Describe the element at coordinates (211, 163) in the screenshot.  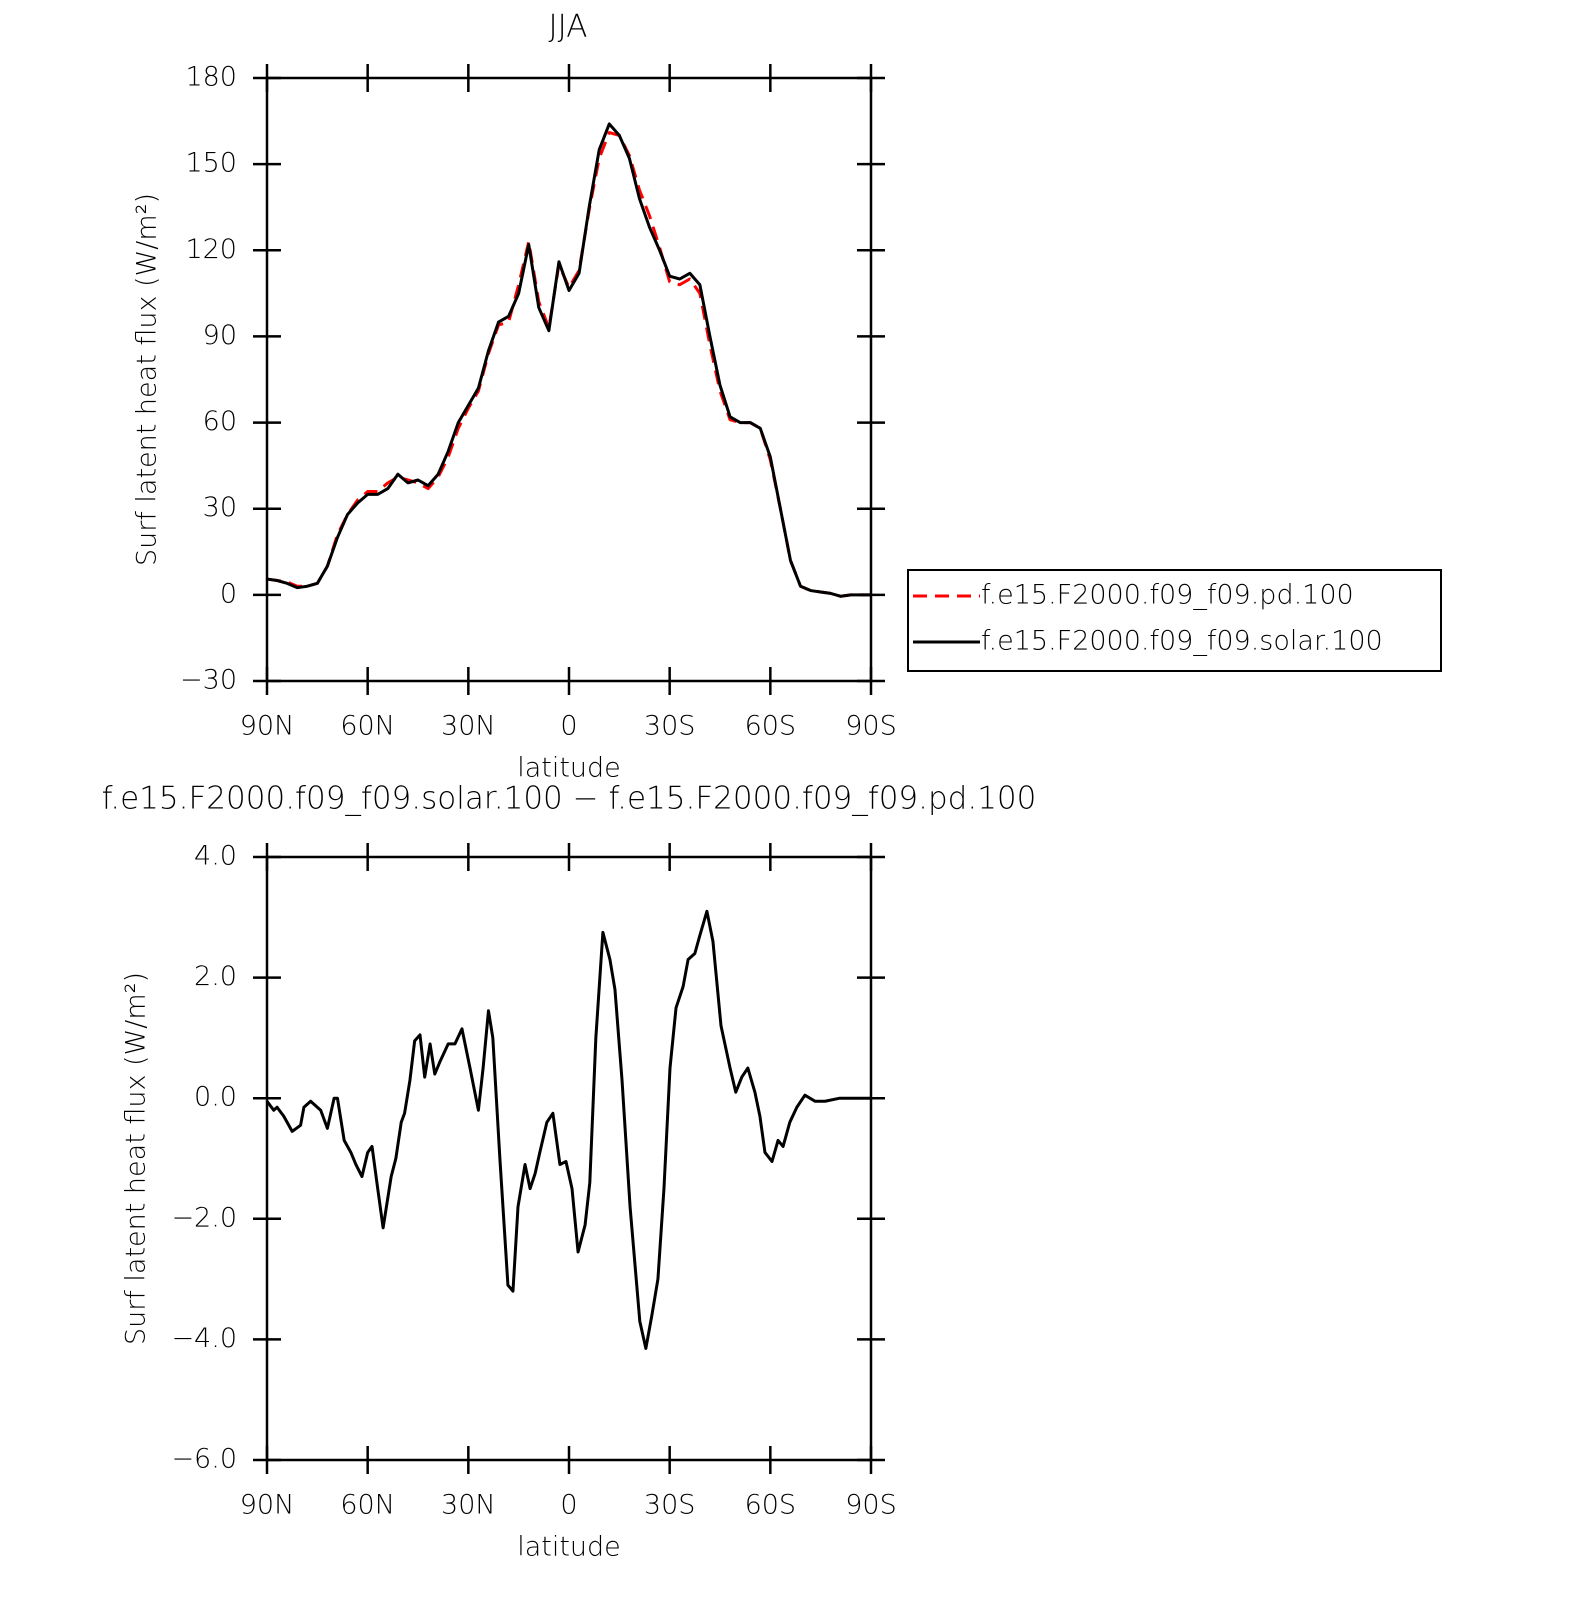
I see `y-tick-label: 150` at that location.